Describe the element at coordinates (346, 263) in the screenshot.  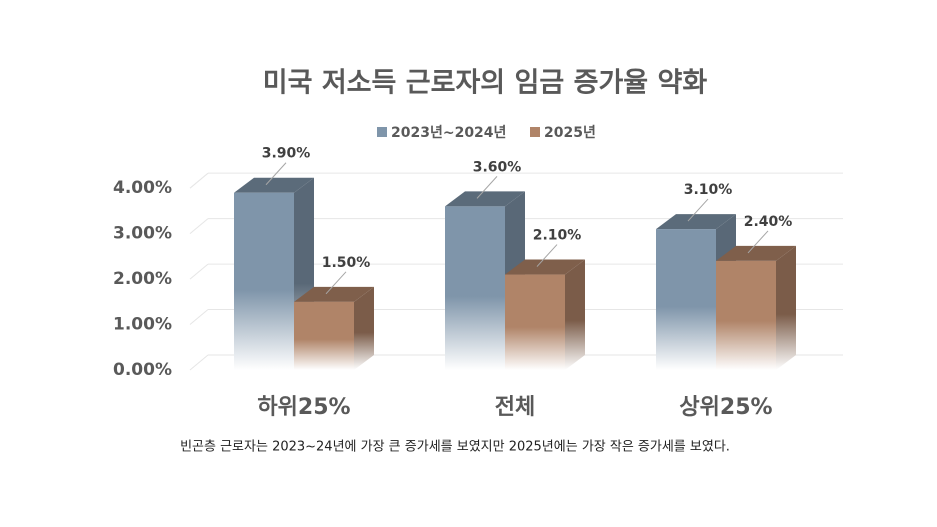
I see `value-label: 1.50%` at that location.